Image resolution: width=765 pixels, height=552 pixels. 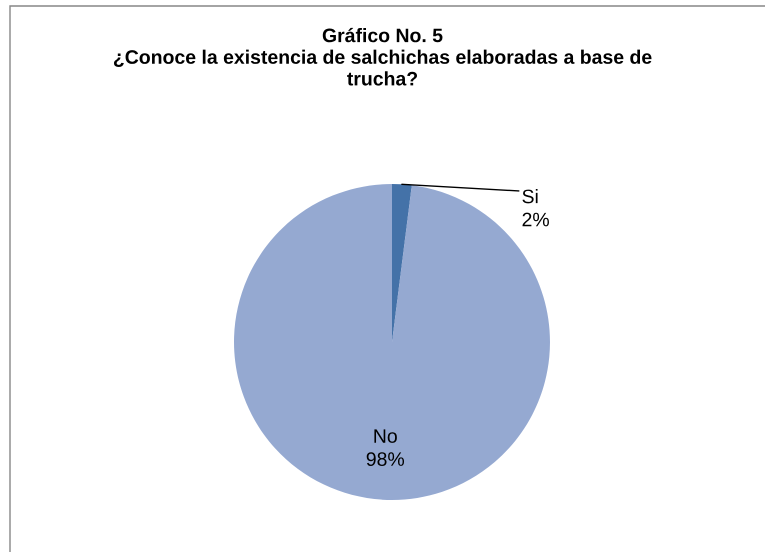 What do you see at coordinates (530, 196) in the screenshot?
I see `slice-label: Si` at bounding box center [530, 196].